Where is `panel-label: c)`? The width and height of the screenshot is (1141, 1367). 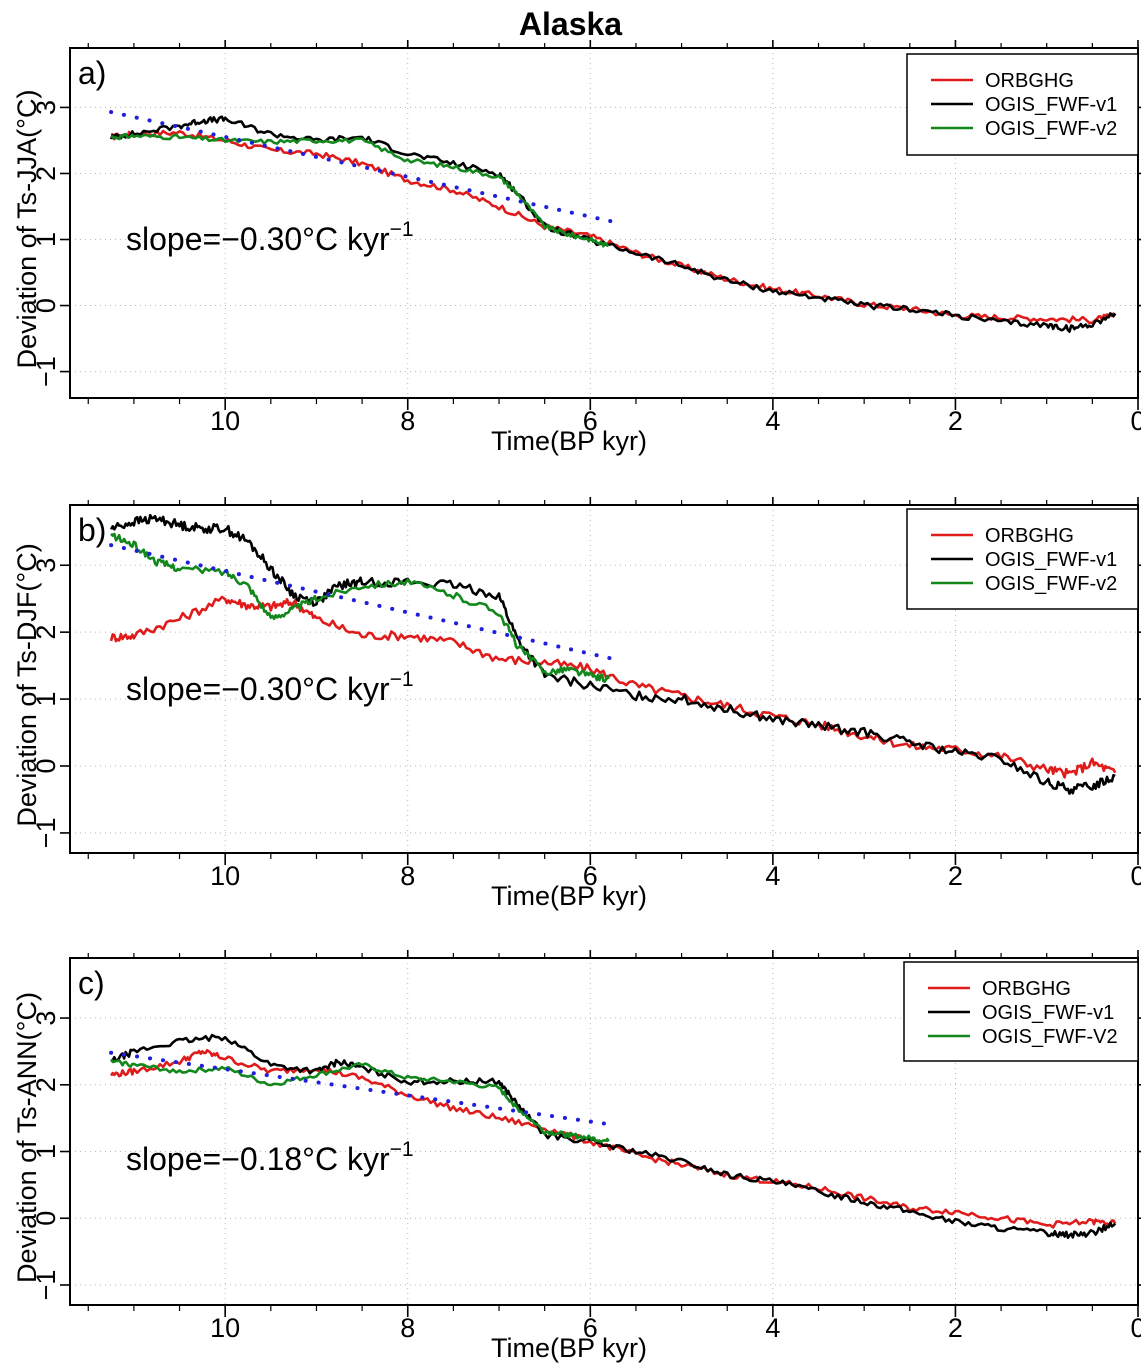
panel-label: c) is located at coordinates (91, 983).